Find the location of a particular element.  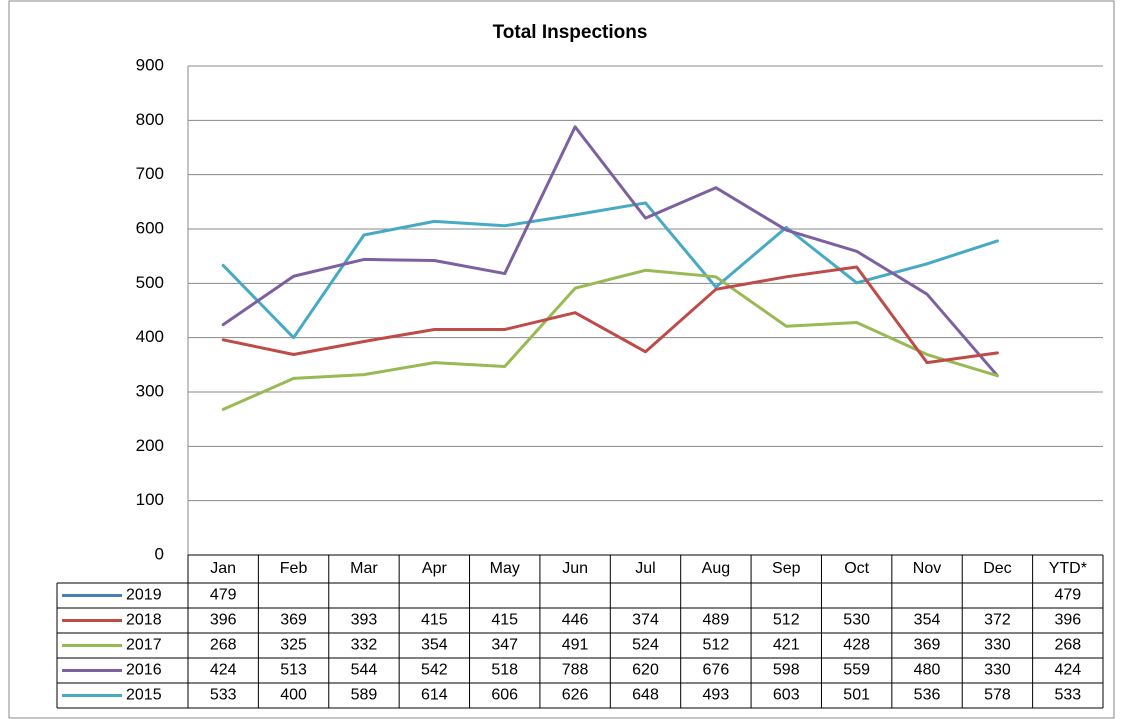

table-cell: 332 is located at coordinates (364, 645).